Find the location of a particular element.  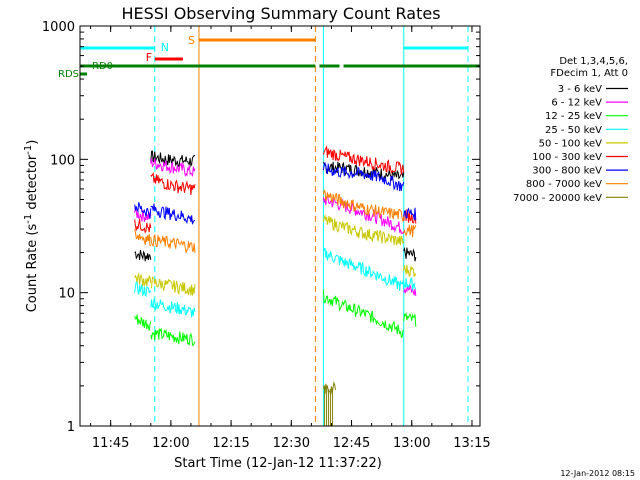

series-line-s4-b is located at coordinates (173, 286).